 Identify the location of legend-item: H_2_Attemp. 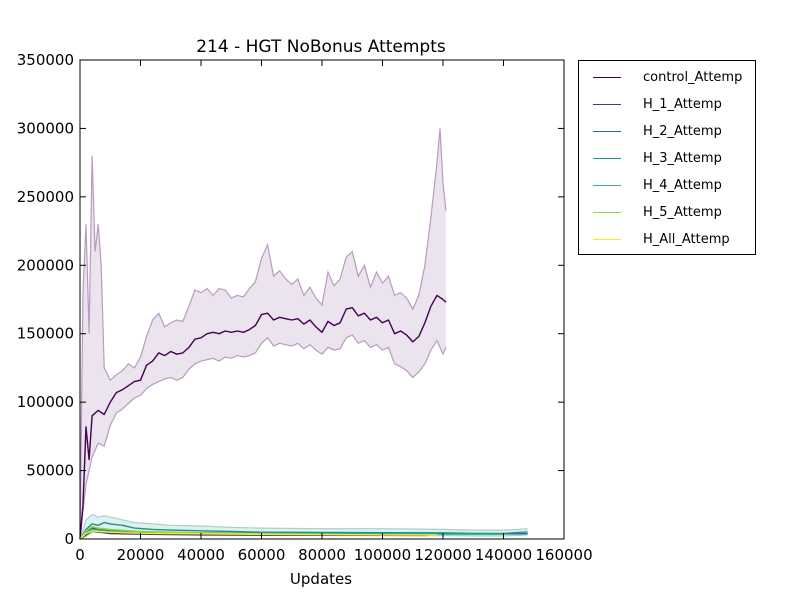
(667, 132).